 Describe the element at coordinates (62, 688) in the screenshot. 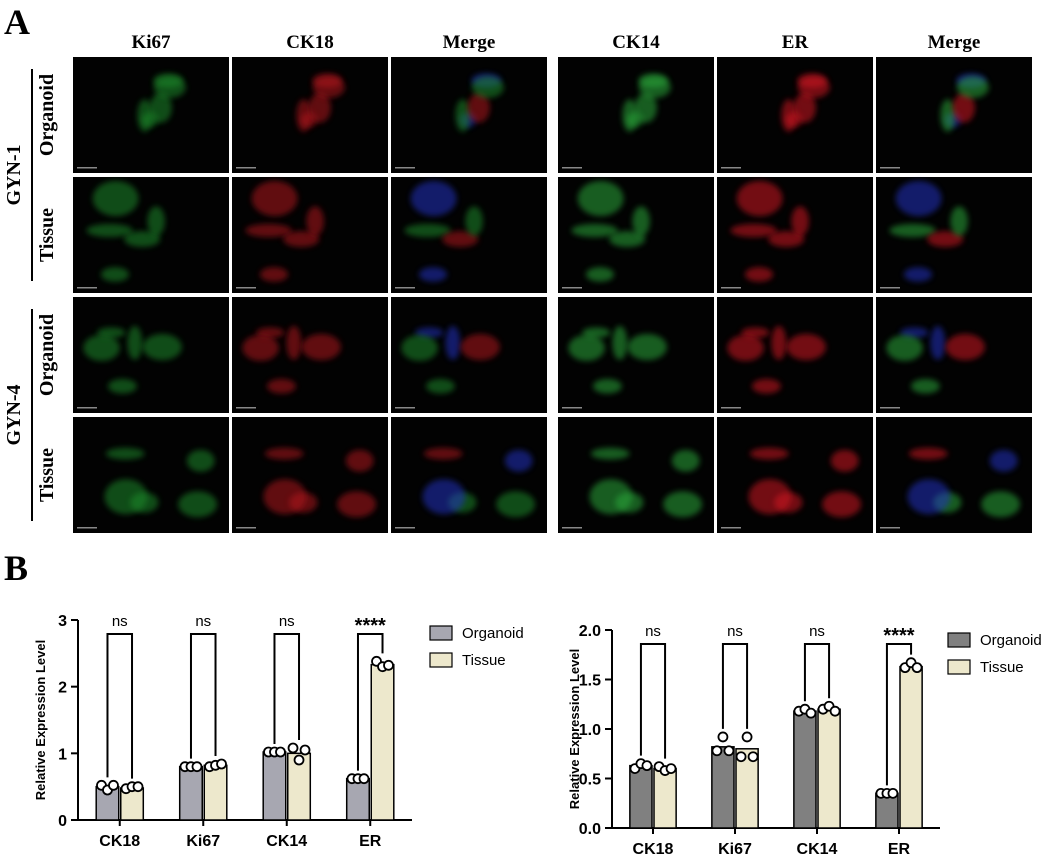

I see `y-tick-label: 2` at that location.